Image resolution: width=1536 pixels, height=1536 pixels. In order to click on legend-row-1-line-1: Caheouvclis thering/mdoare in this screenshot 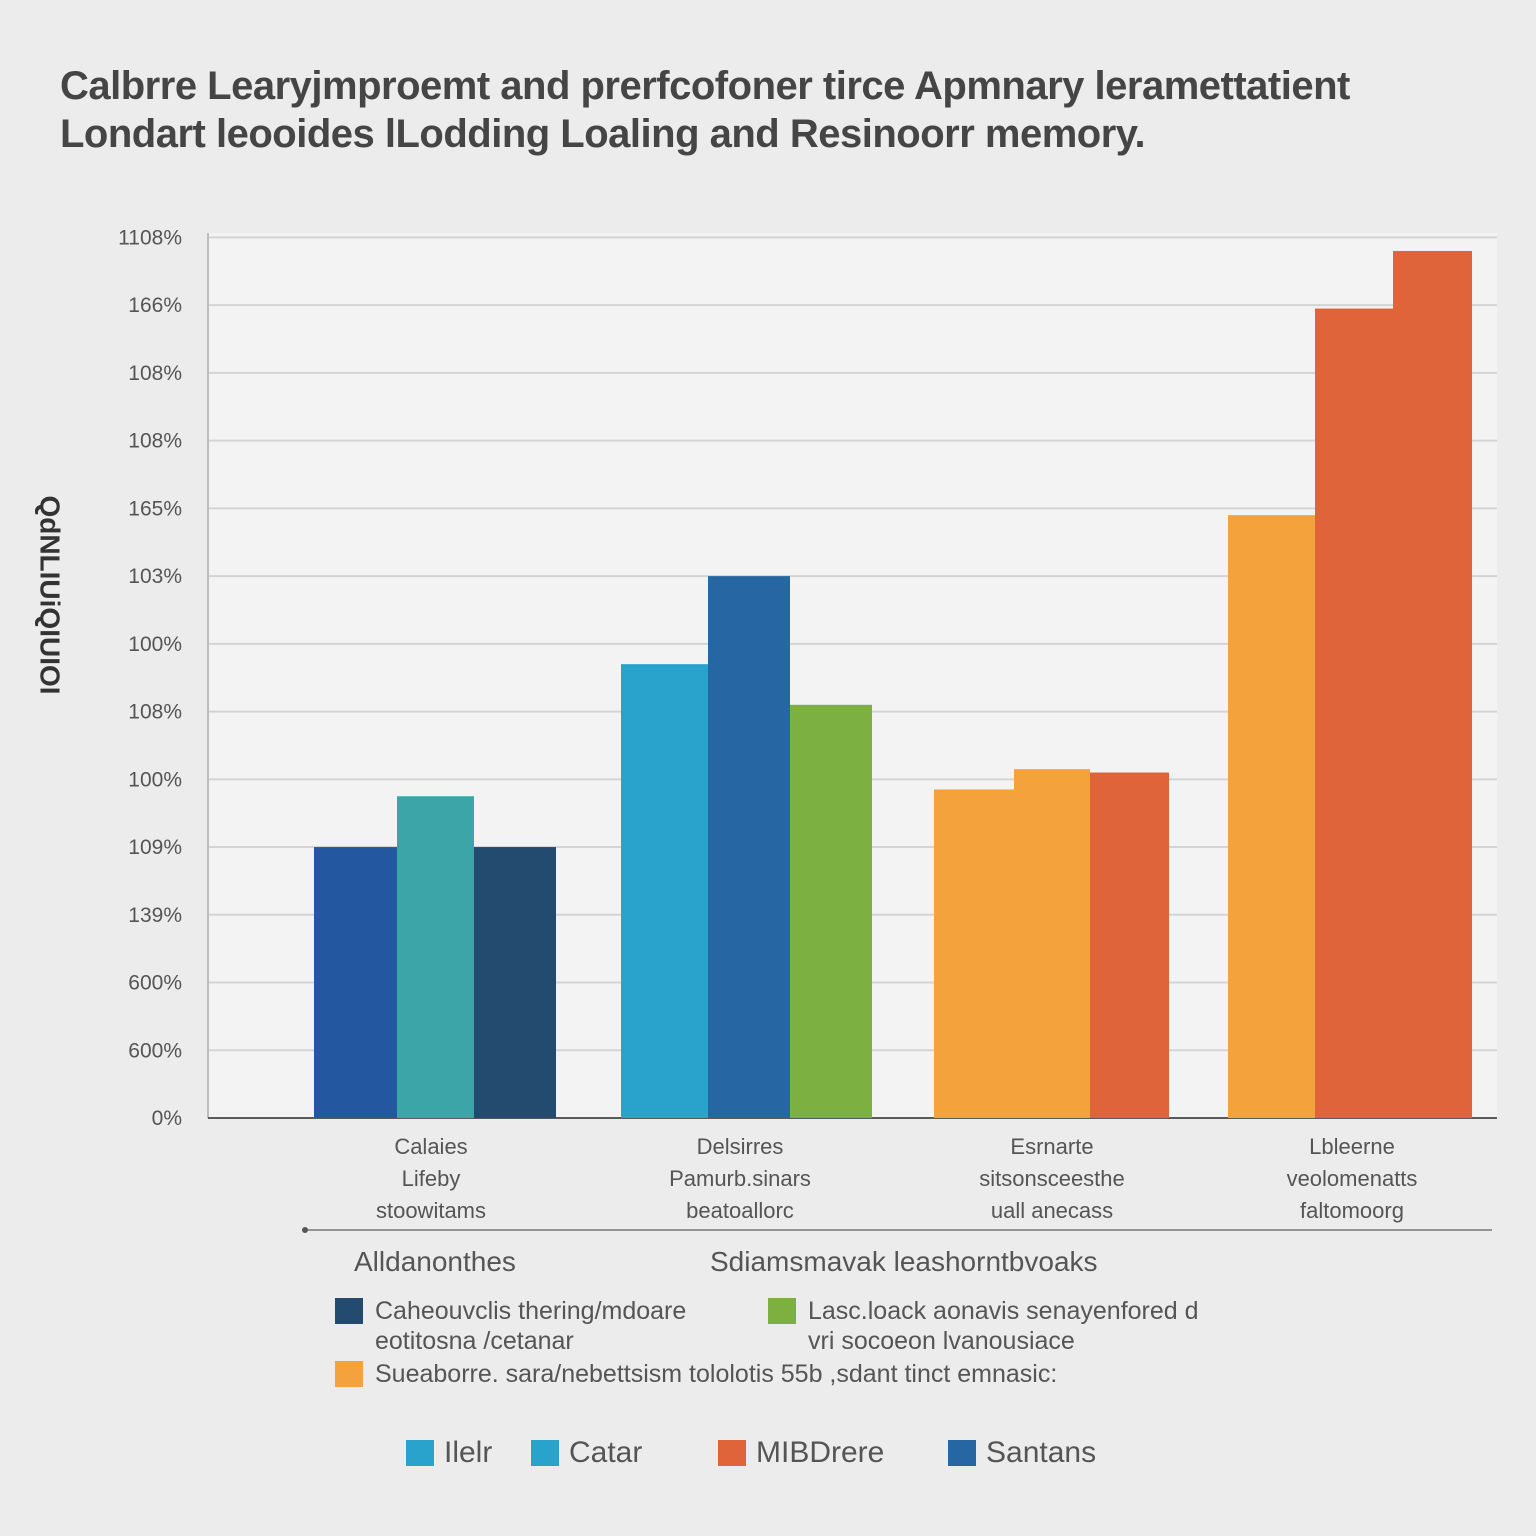, I will do `click(531, 1311)`.